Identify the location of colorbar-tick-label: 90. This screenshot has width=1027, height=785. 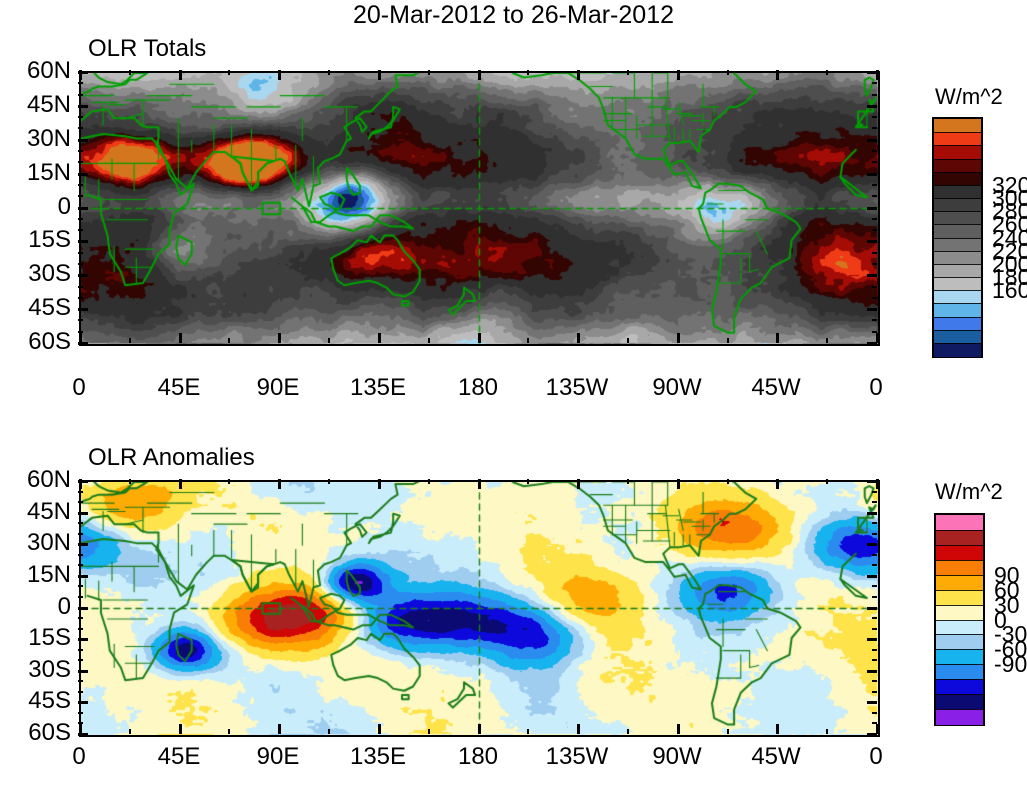
(1007, 574).